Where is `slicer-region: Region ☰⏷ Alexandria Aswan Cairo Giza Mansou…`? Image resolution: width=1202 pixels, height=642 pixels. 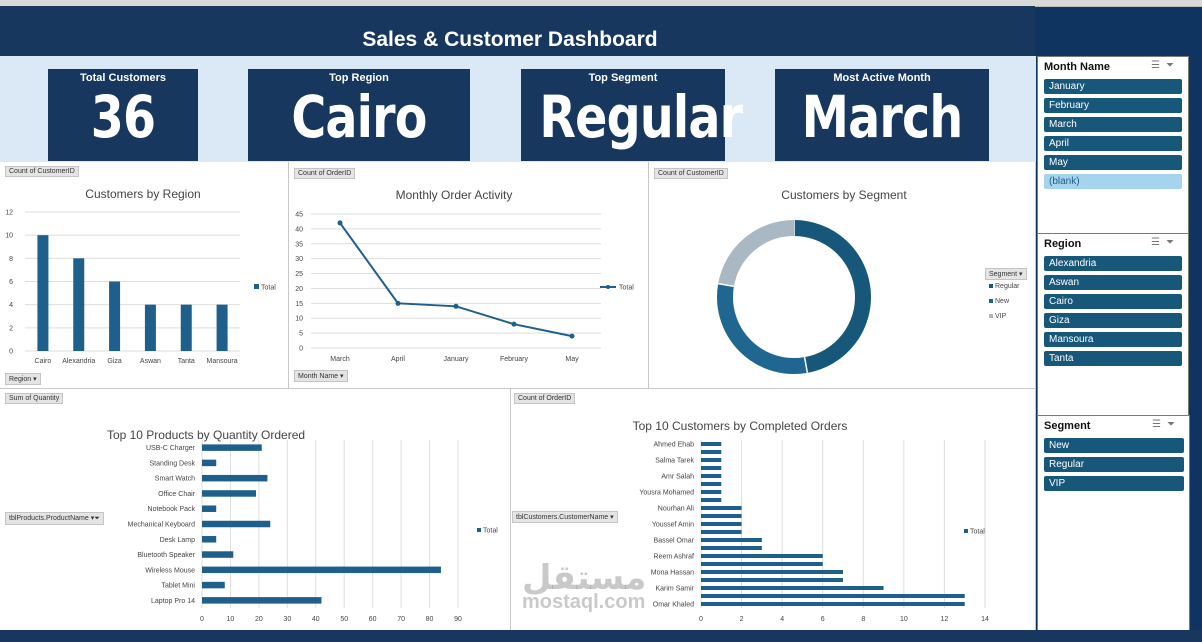
slicer-region: Region ☰⏷ Alexandria Aswan Cairo Giza Mansou… is located at coordinates (1113, 324).